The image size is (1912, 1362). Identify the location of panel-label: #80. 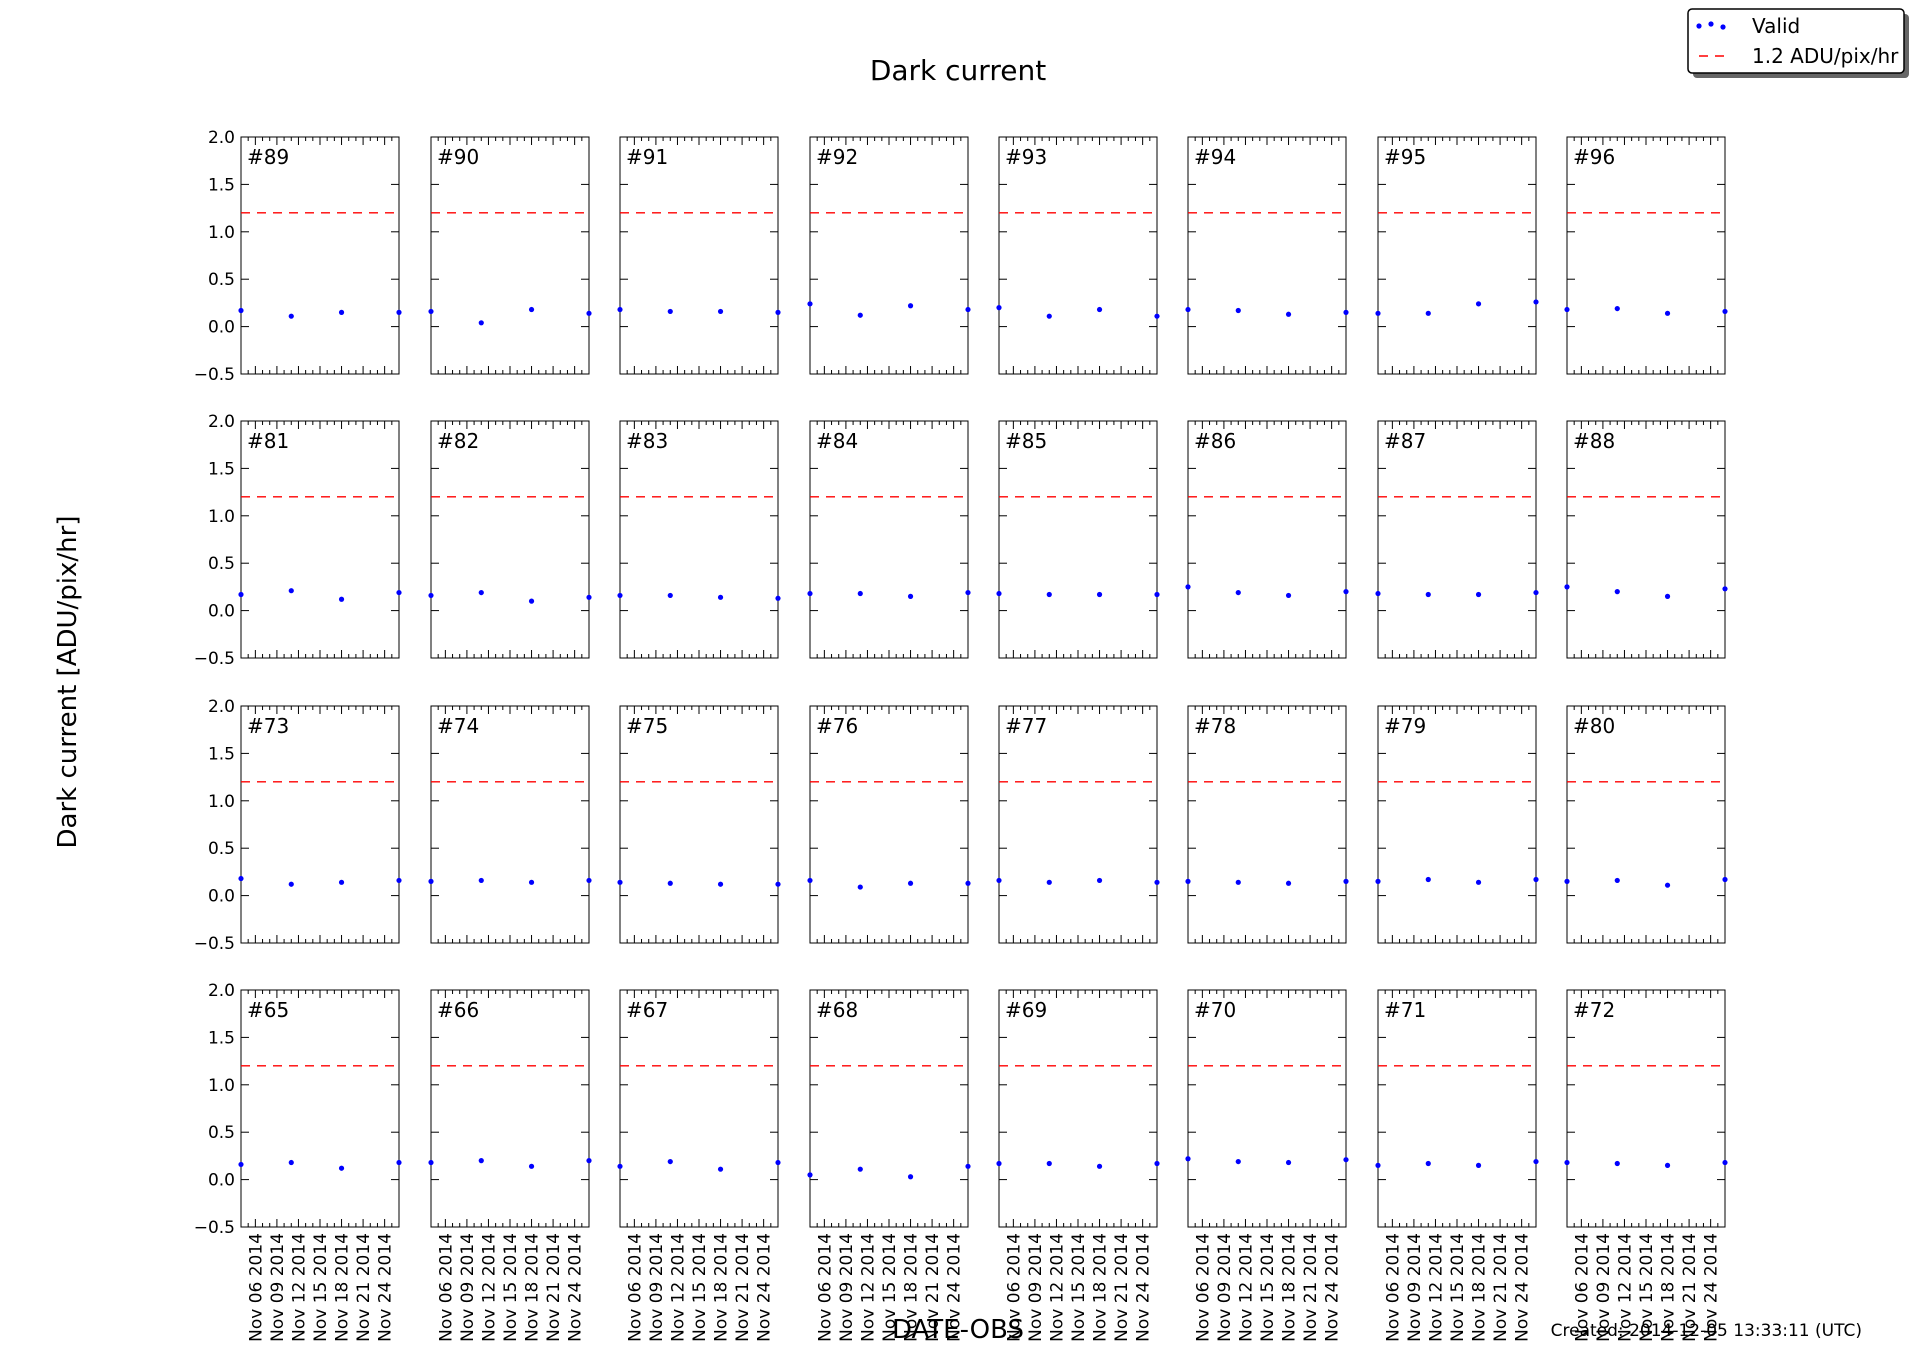
(1594, 726).